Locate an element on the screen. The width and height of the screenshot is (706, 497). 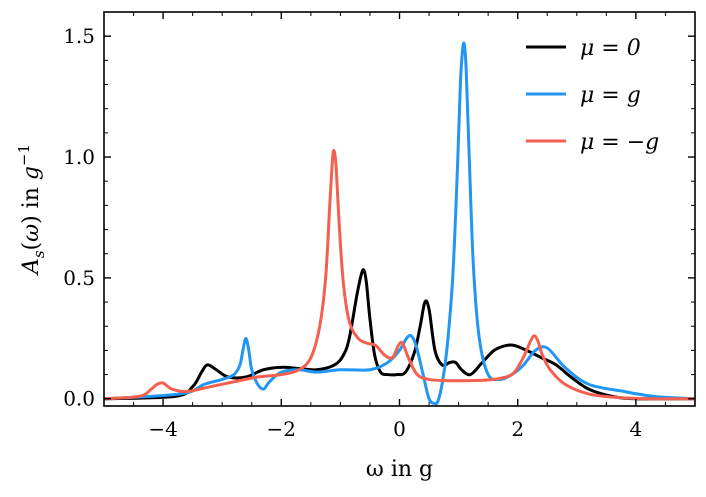
x-axis-label: ω in g is located at coordinates (399, 469).